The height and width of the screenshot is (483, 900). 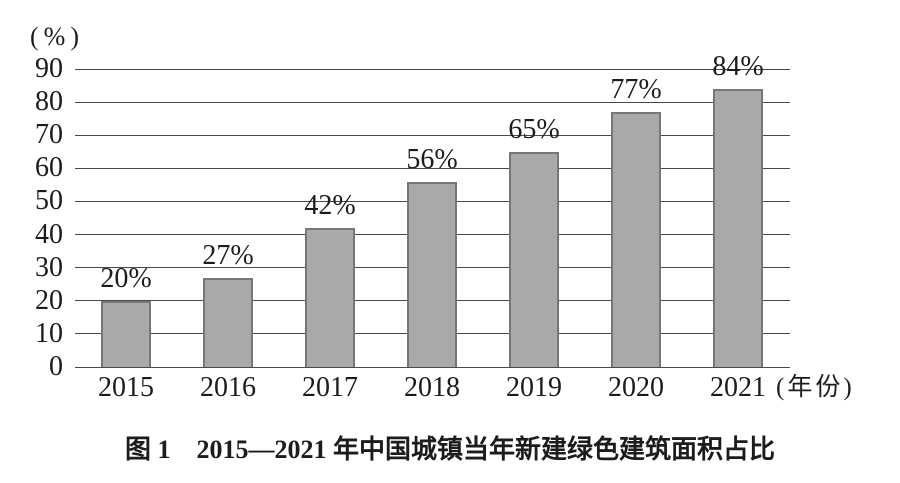 I want to click on x-tick-label: 2021, so click(x=738, y=387).